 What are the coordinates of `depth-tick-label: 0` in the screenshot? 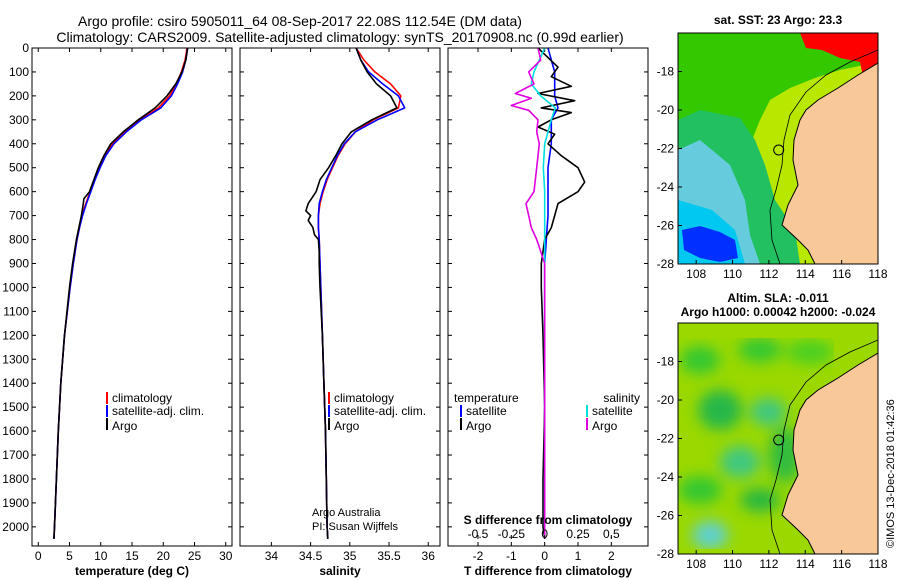 It's located at (25, 48).